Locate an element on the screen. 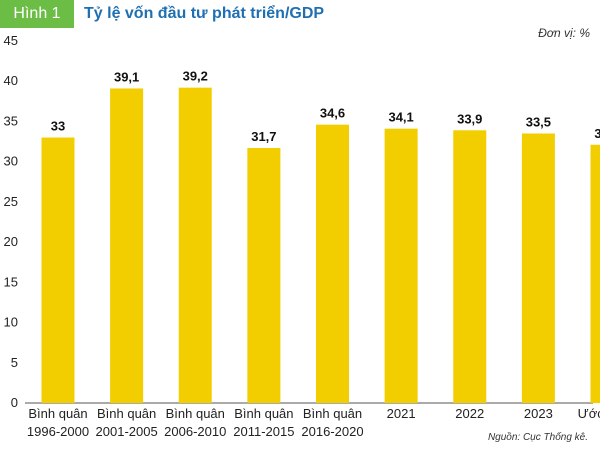 The height and width of the screenshot is (453, 600). unit-label: Đơn vị: % is located at coordinates (564, 33).